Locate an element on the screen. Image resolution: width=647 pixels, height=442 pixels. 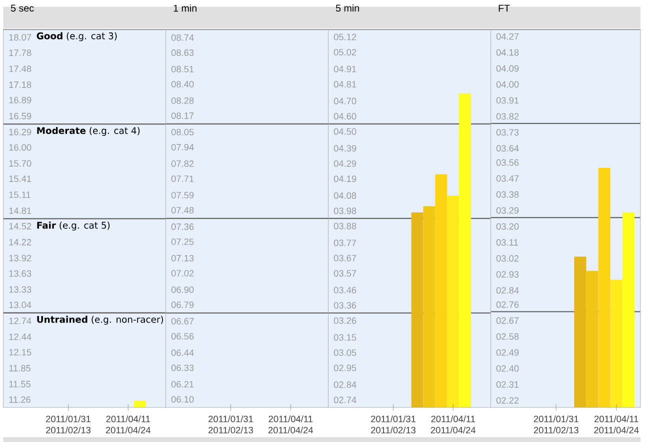
y-tick-label: 04.39 is located at coordinates (345, 148).